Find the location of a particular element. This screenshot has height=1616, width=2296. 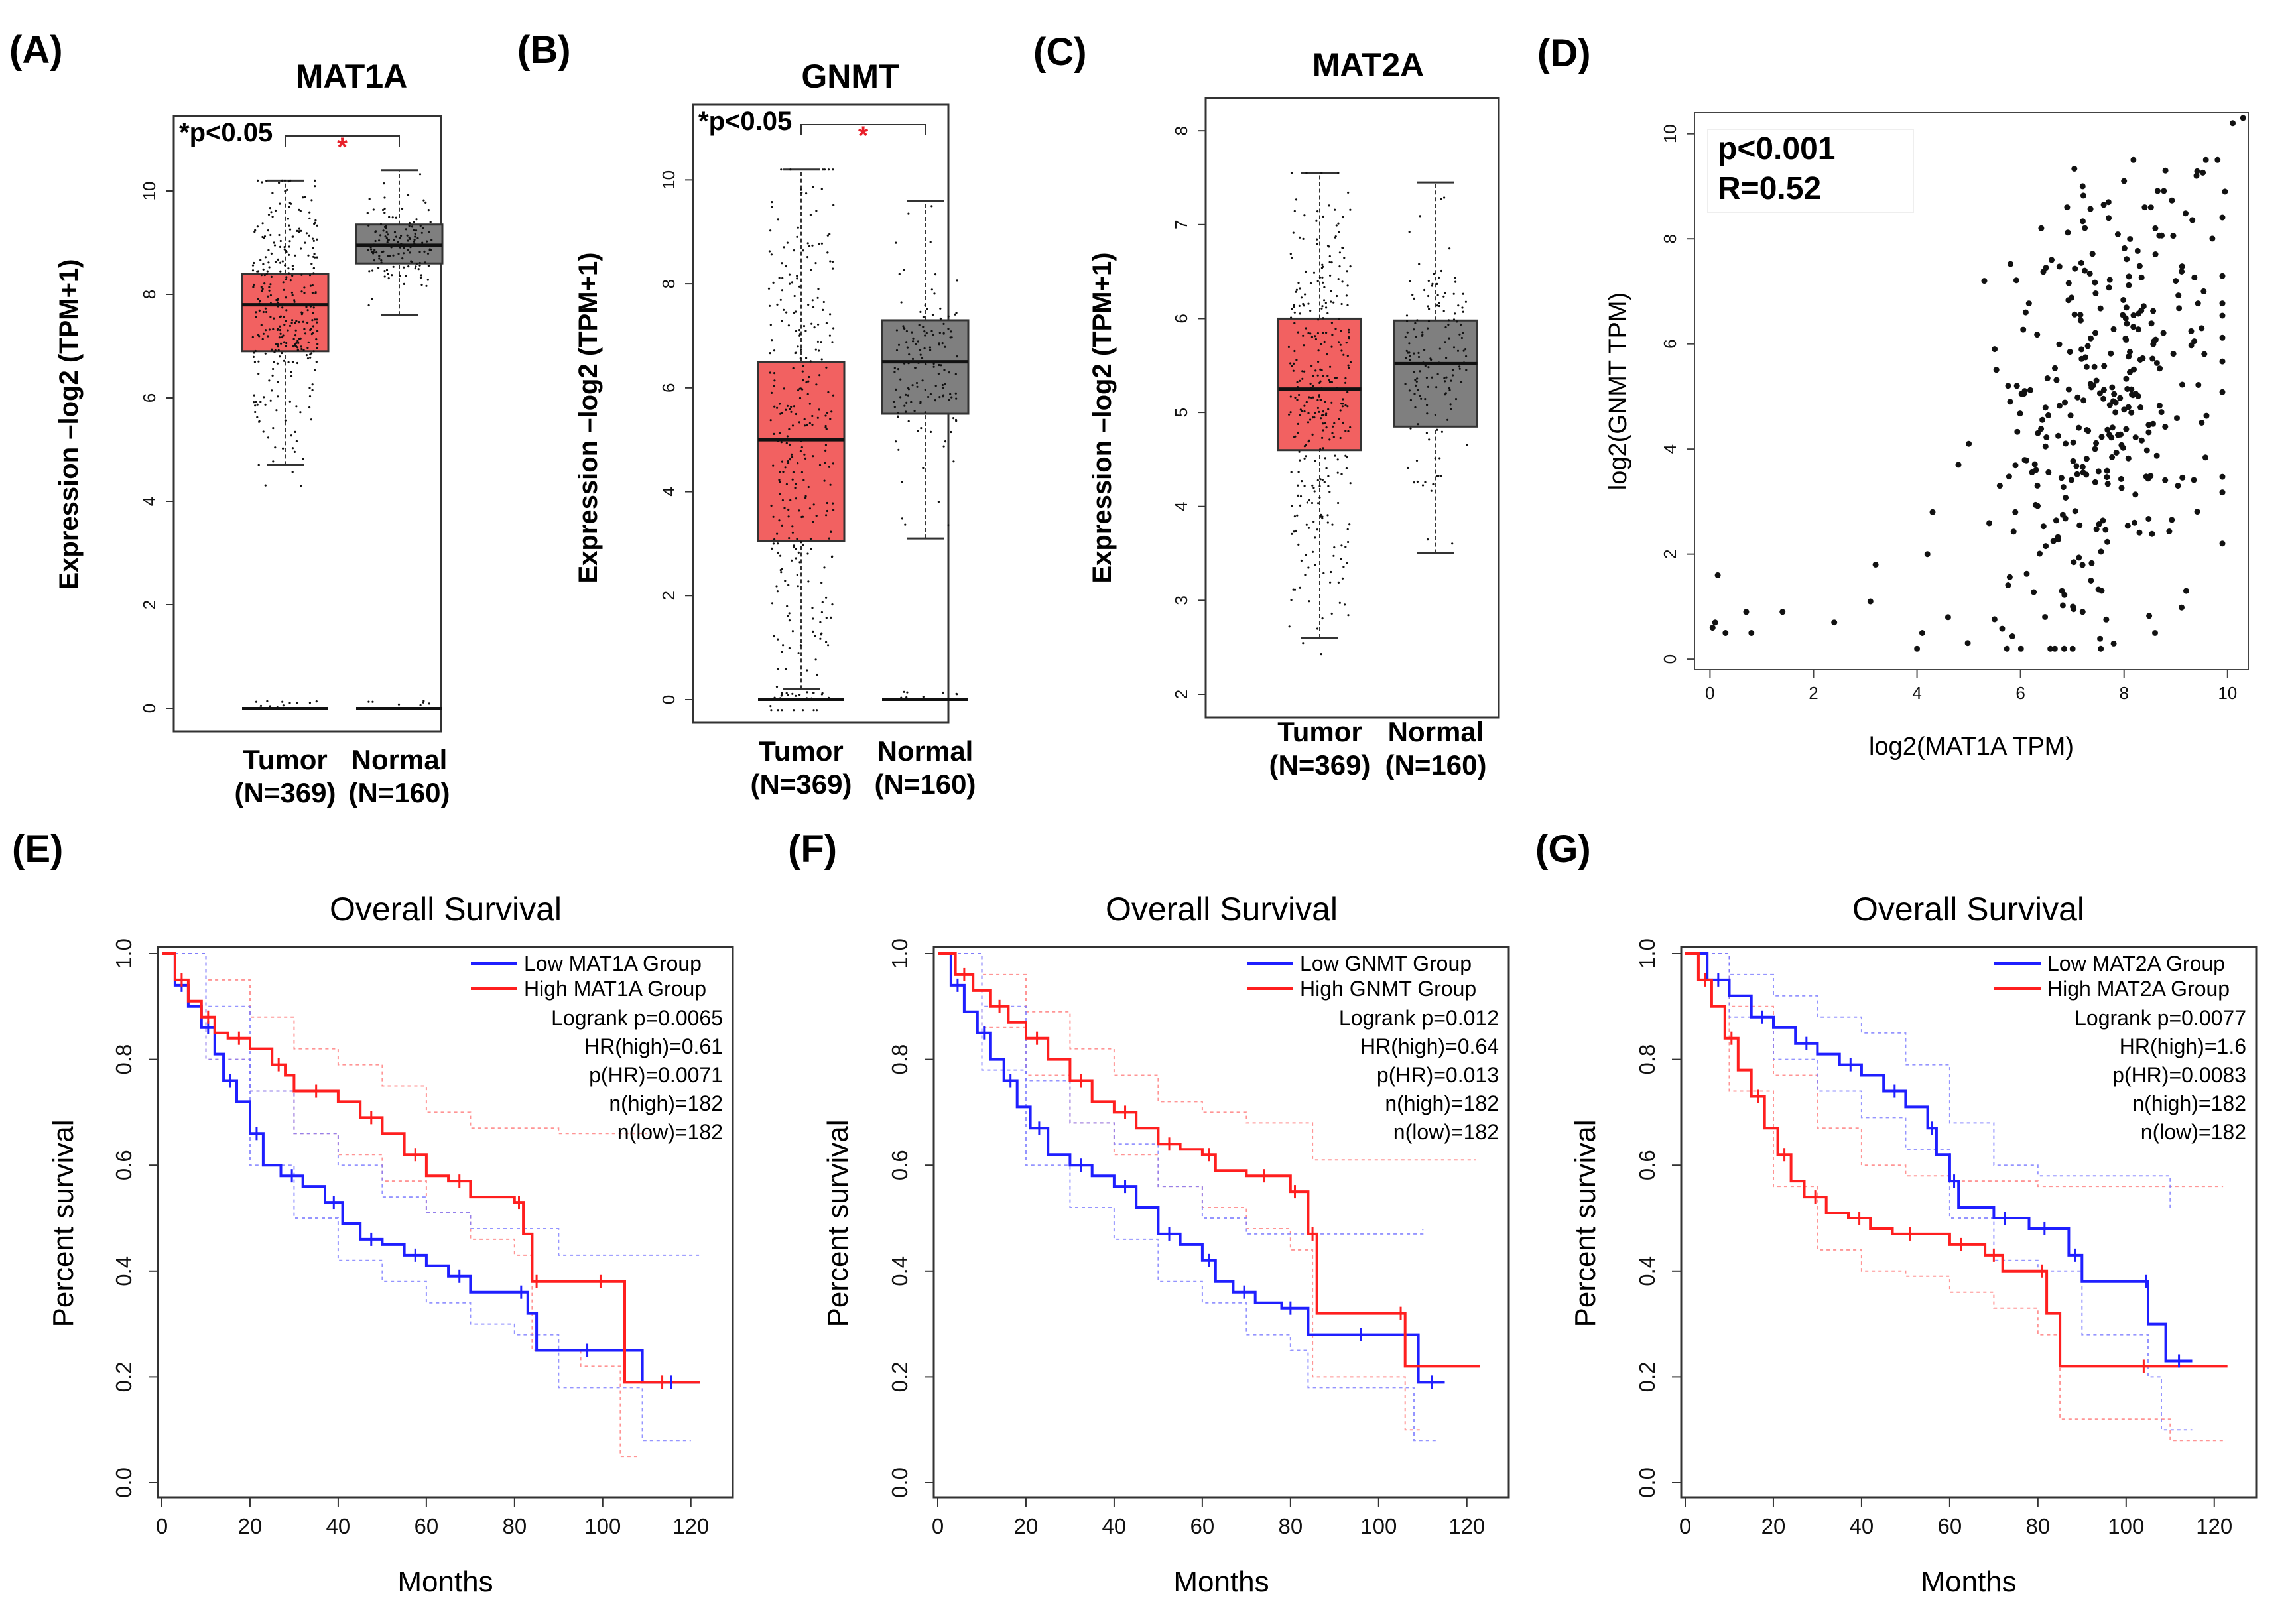

y-tick-label: 5 is located at coordinates (1181, 412).